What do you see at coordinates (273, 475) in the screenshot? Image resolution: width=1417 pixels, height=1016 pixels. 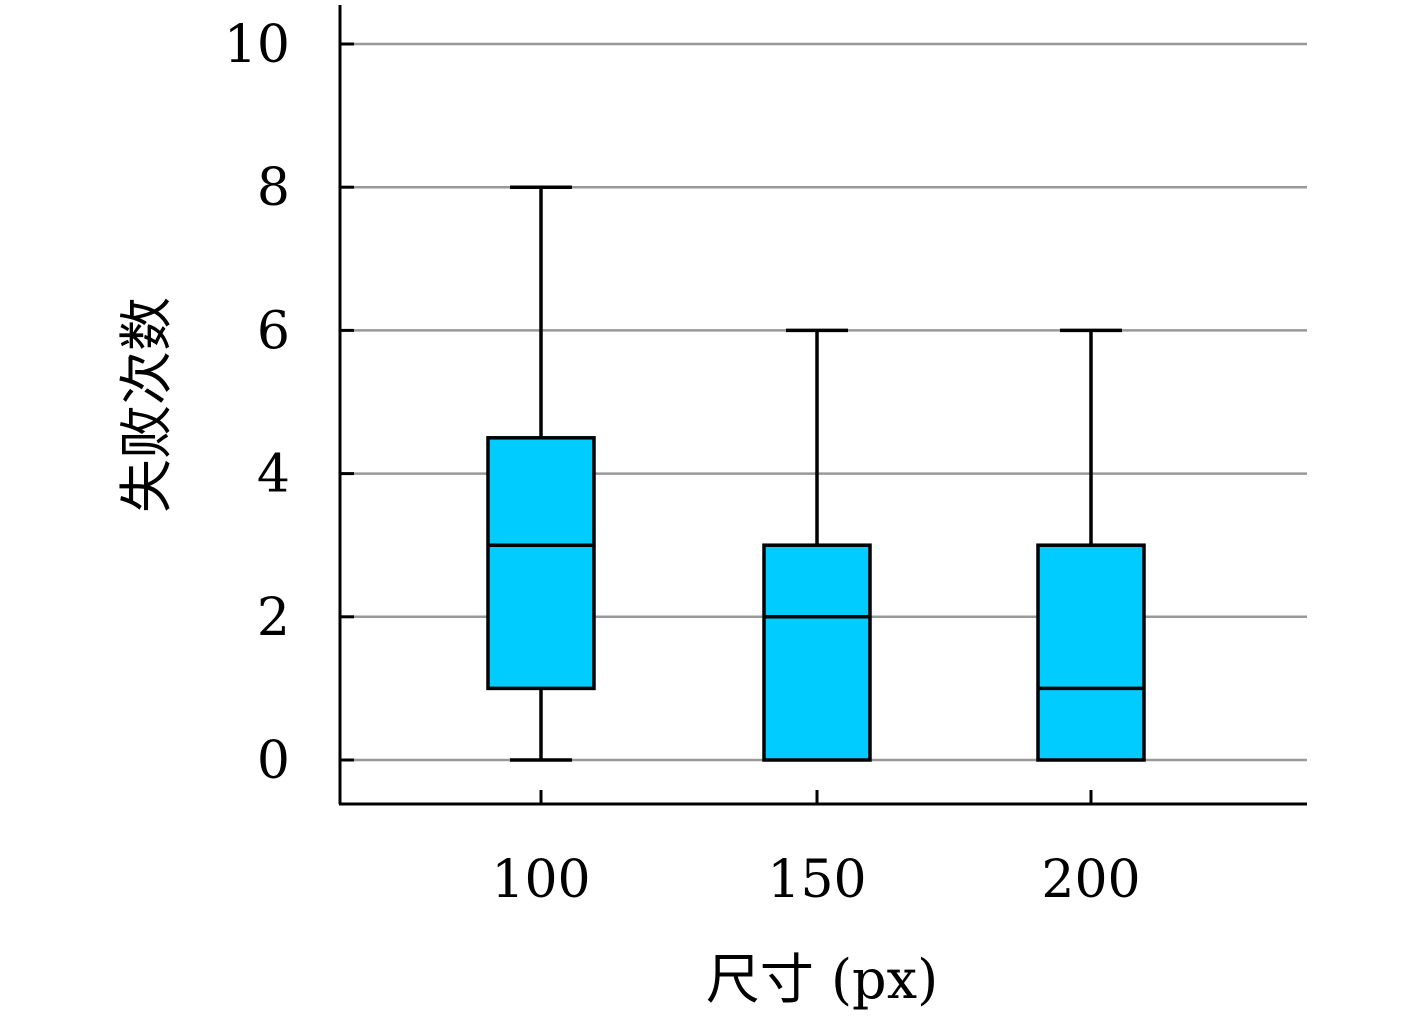 I see `y-tick-label: 4` at bounding box center [273, 475].